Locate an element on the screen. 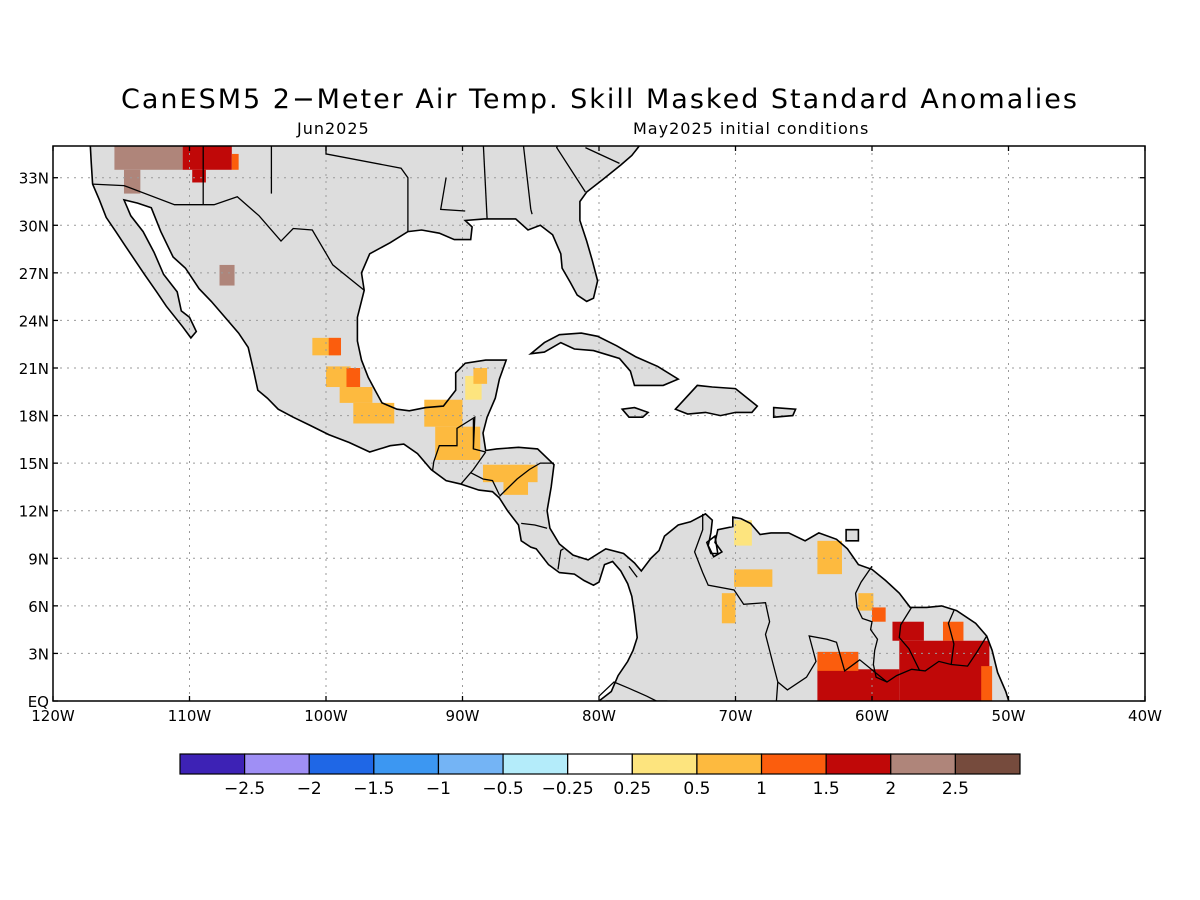  colorbar-label: −1 is located at coordinates (438, 789).